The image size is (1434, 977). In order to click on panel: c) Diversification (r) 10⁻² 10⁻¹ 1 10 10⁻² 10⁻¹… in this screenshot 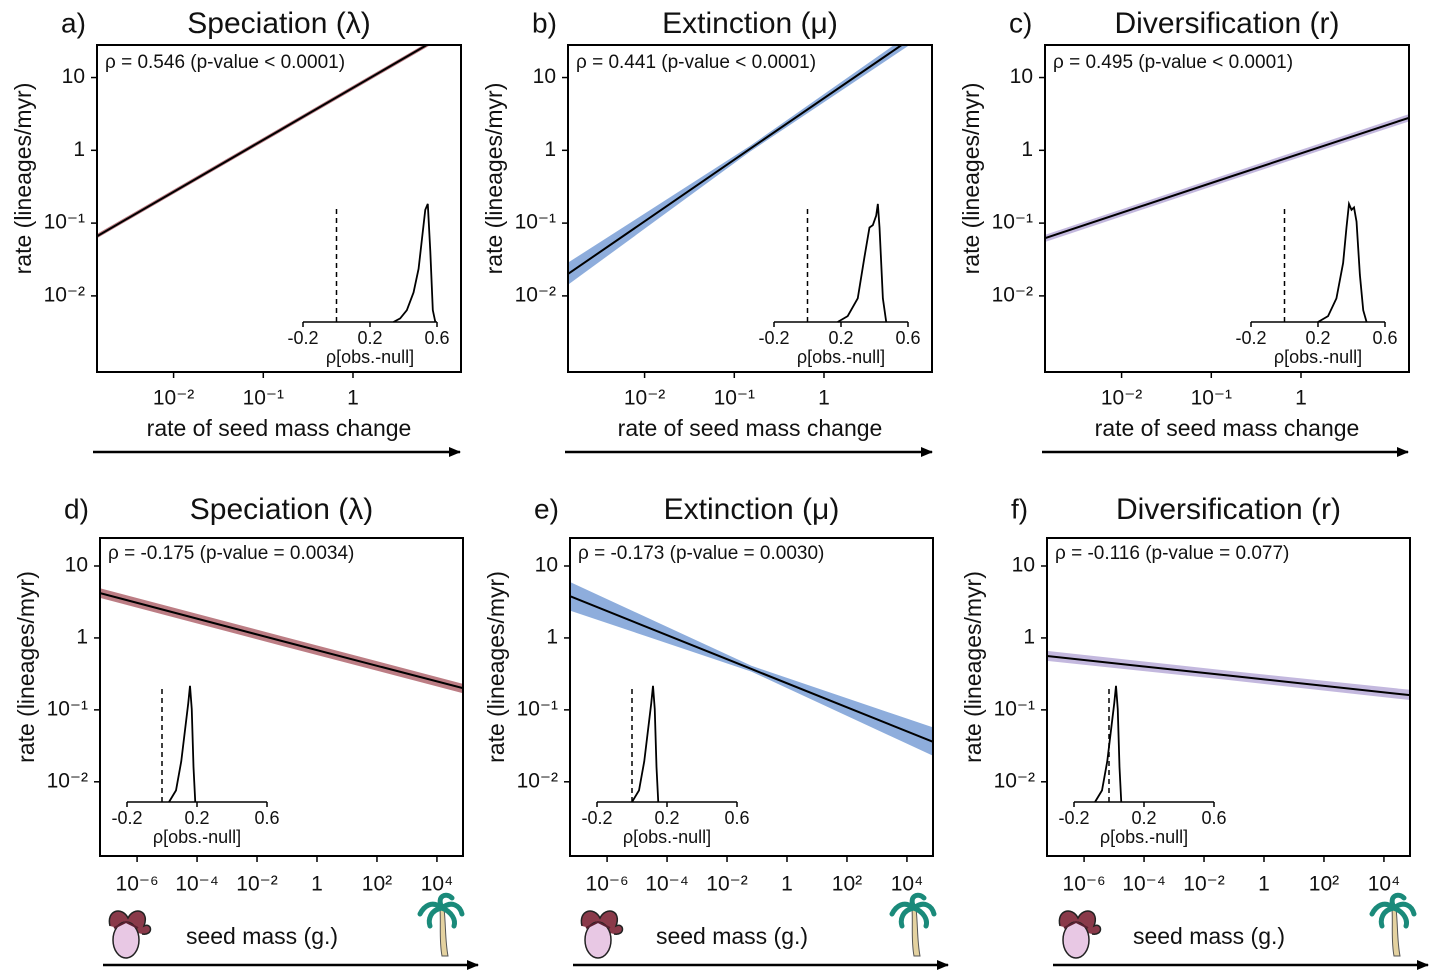, I will do `click(1184, 224)`.